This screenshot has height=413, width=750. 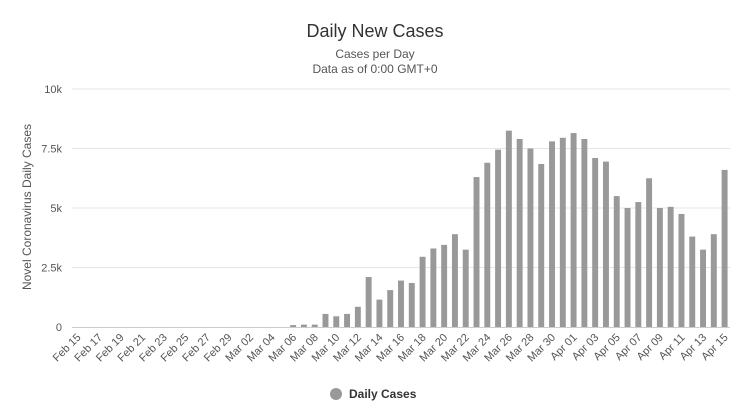 I want to click on chart-title: Daily New Cases, so click(x=374, y=31).